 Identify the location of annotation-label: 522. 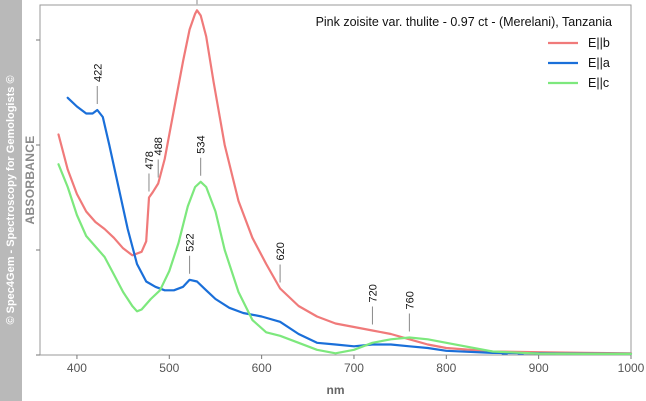
(191, 242).